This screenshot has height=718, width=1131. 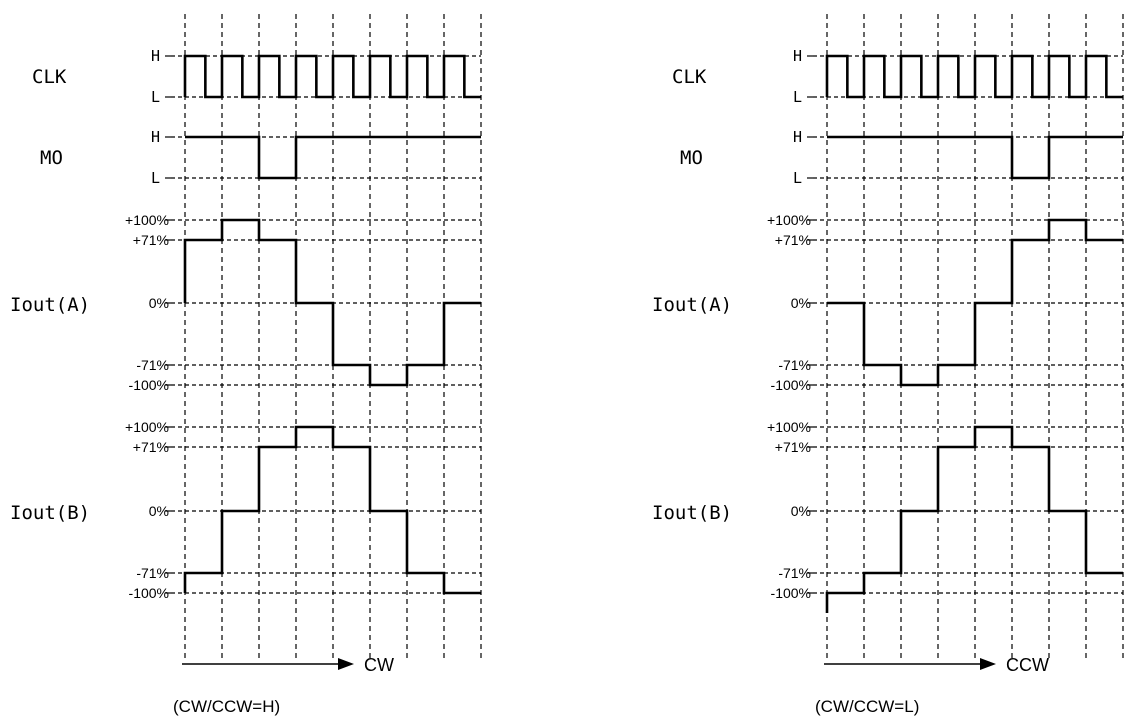 I want to click on panel-caption: (CW/CCW=H), so click(x=226, y=706).